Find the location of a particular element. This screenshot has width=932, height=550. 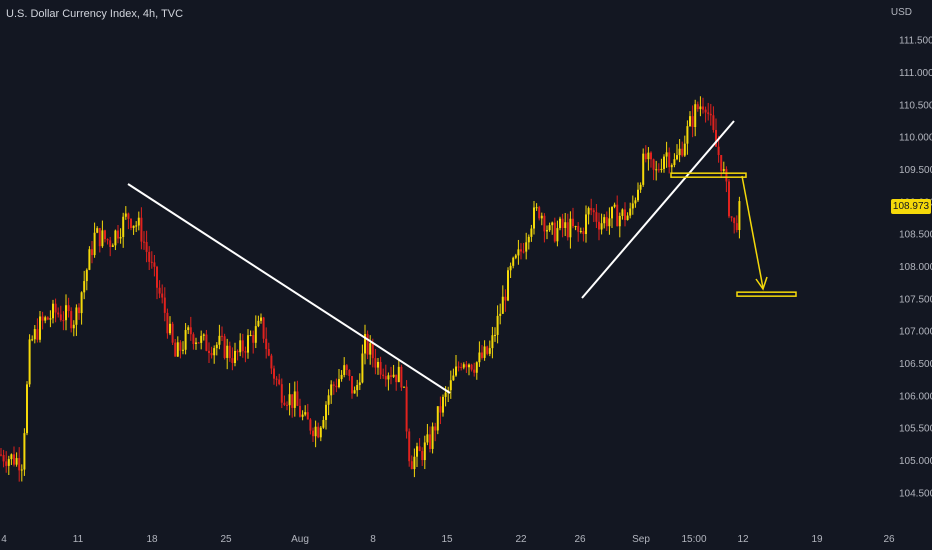

x-tick-label: 18 is located at coordinates (152, 539).